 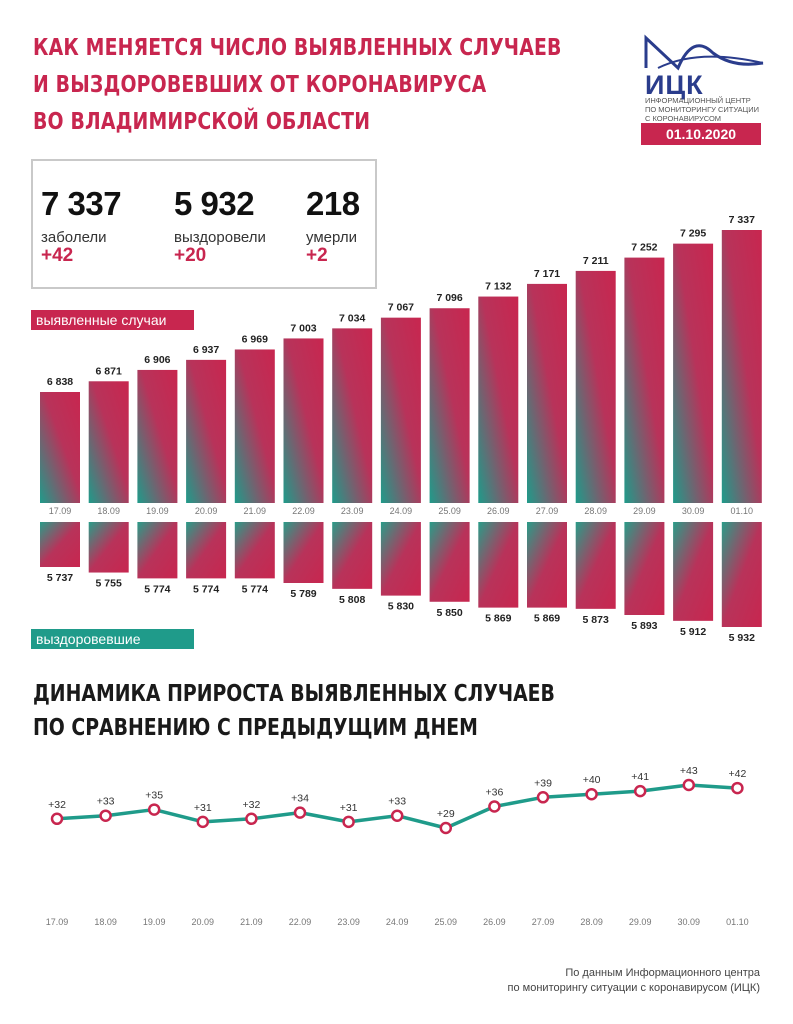 What do you see at coordinates (693, 632) in the screenshot?
I see `recovered-value-label: 5 912` at bounding box center [693, 632].